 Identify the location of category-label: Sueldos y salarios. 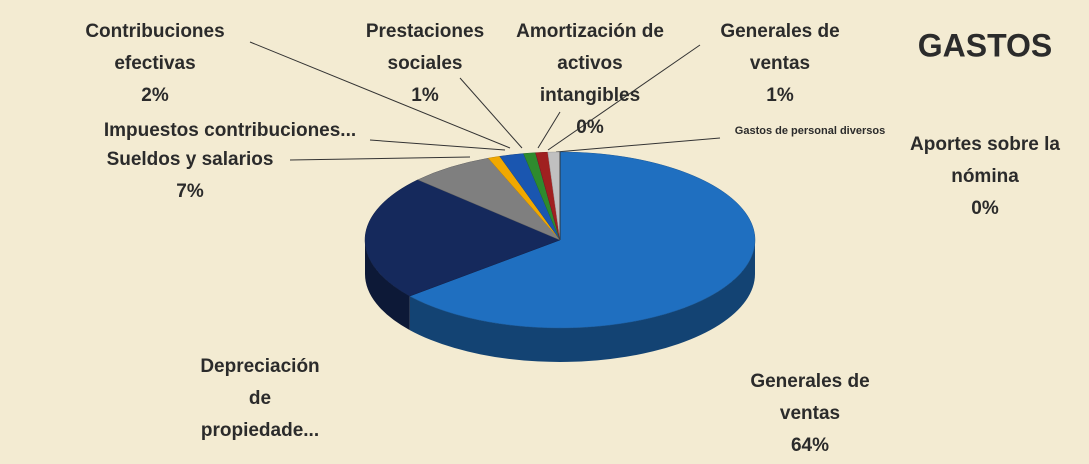
(190, 159).